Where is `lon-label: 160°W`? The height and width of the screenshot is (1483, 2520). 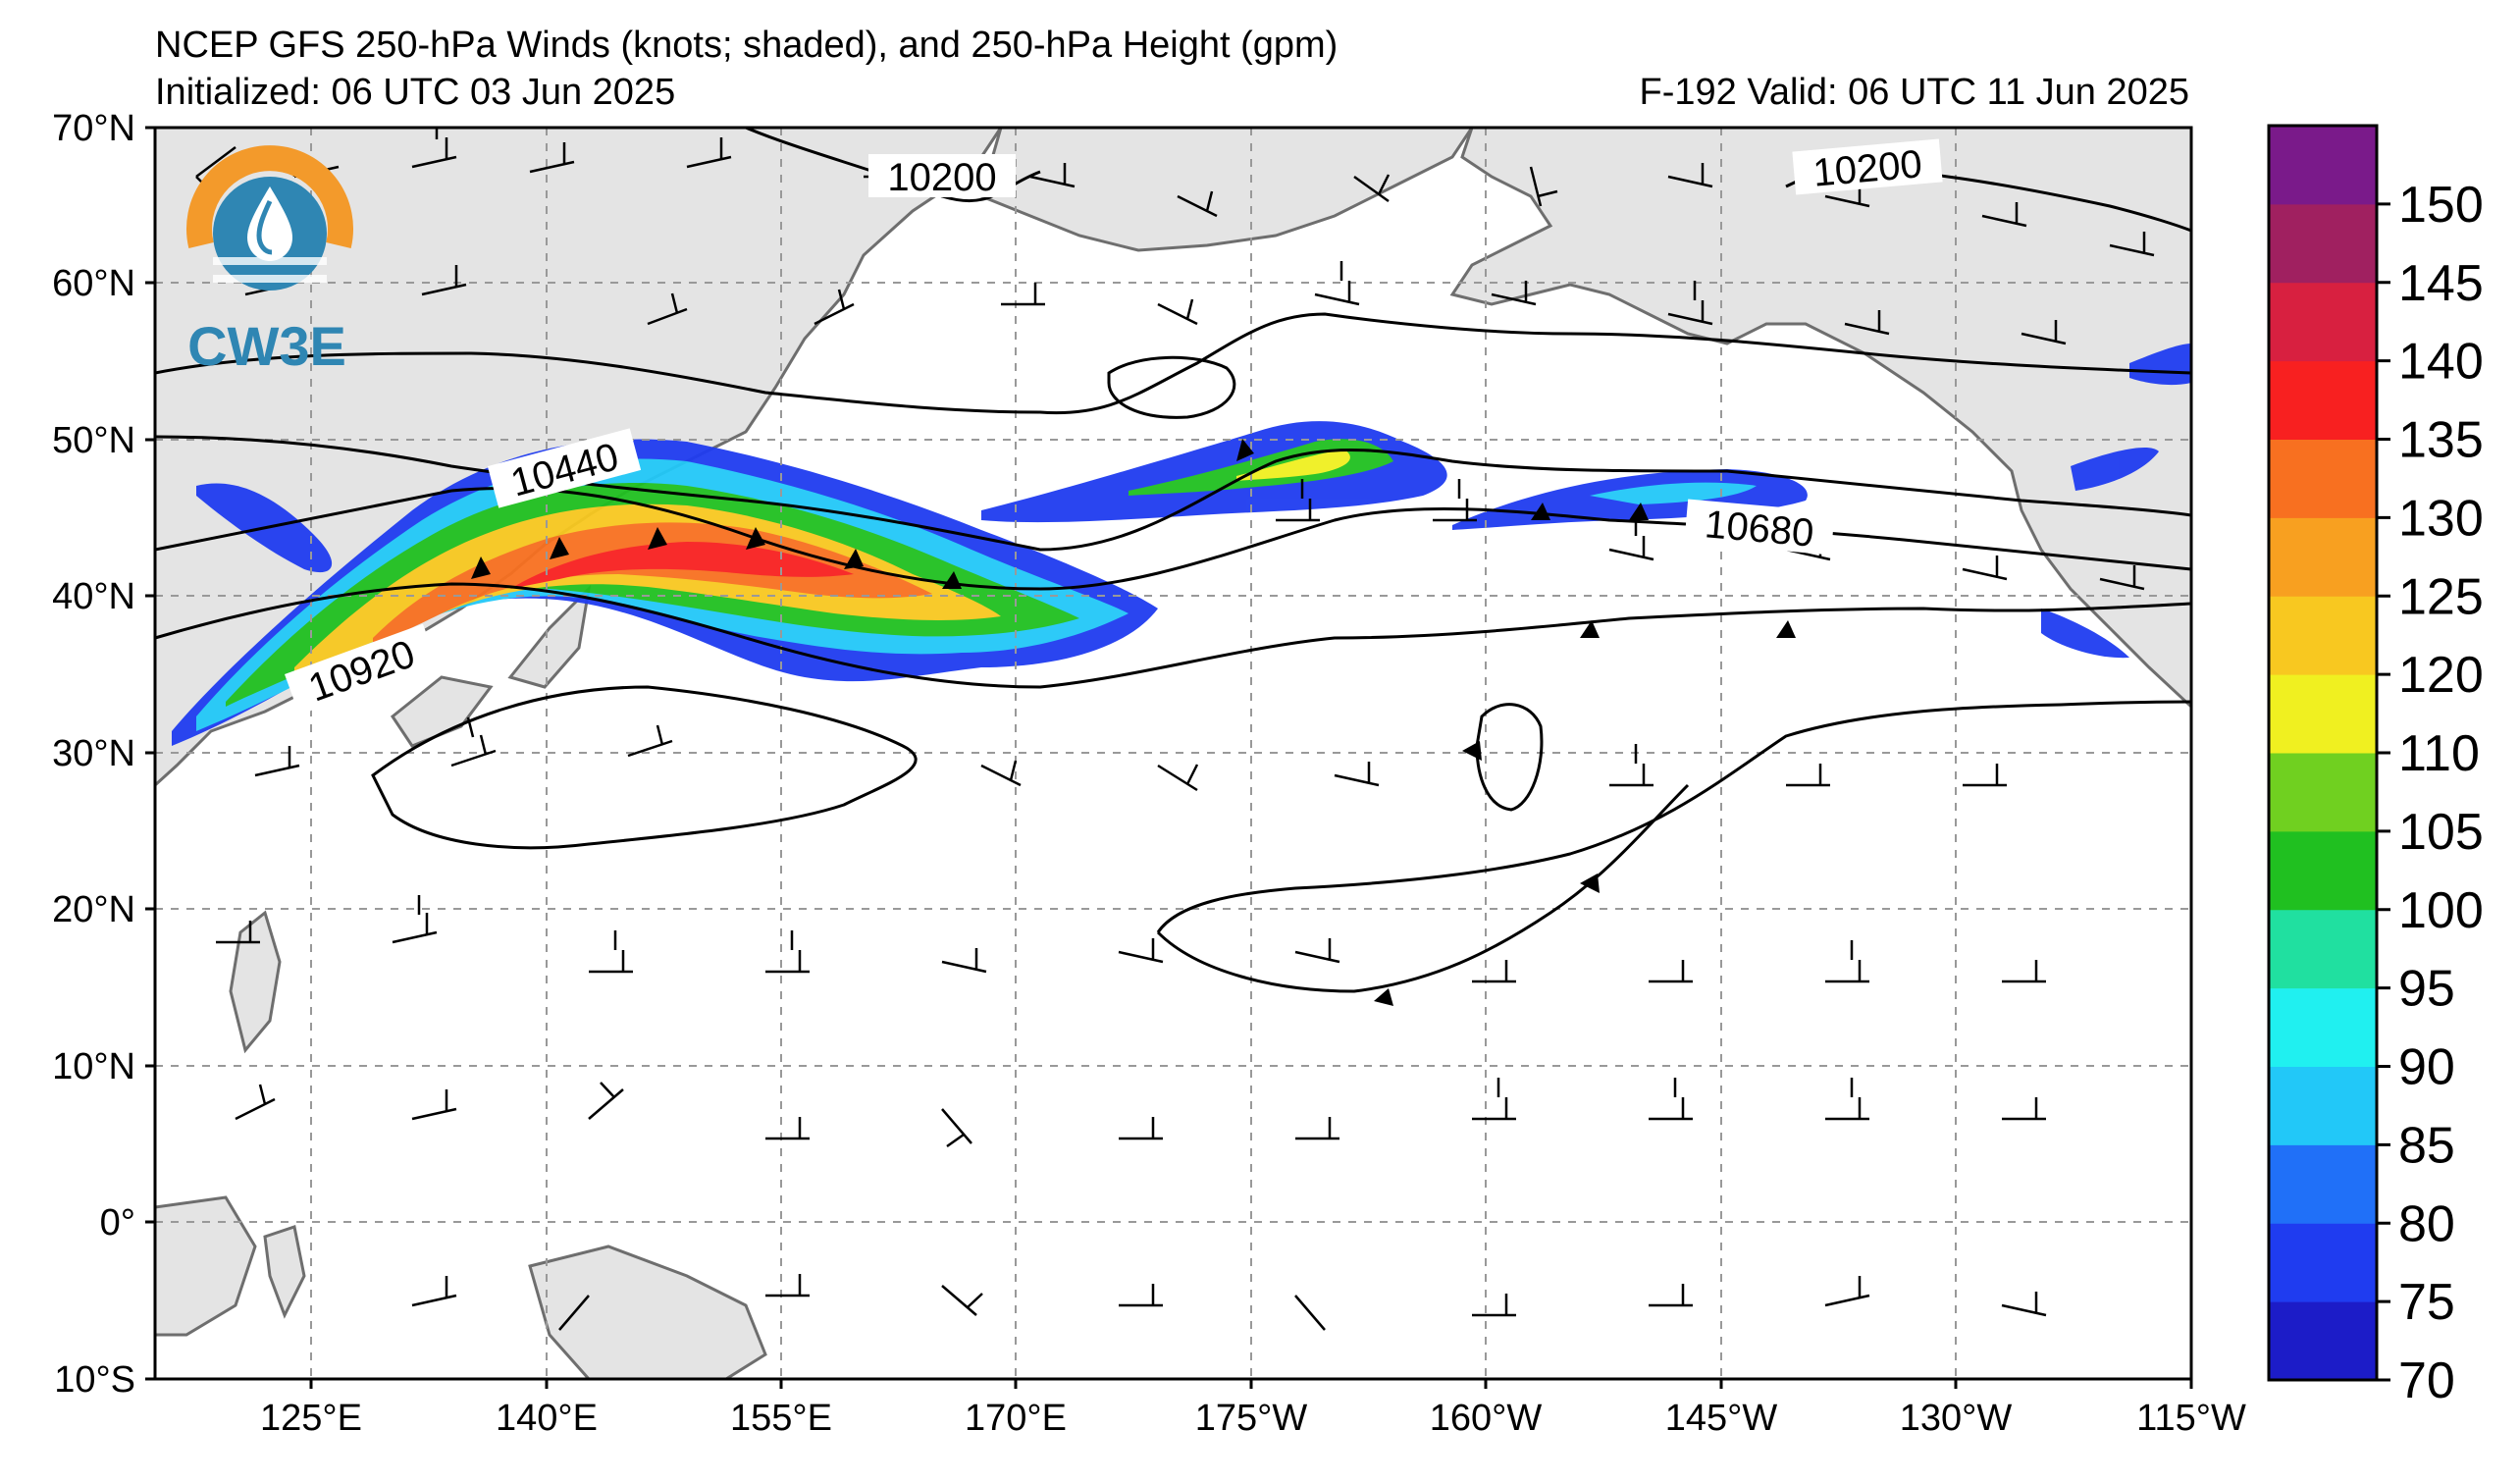
lon-label: 160°W is located at coordinates (1486, 1419).